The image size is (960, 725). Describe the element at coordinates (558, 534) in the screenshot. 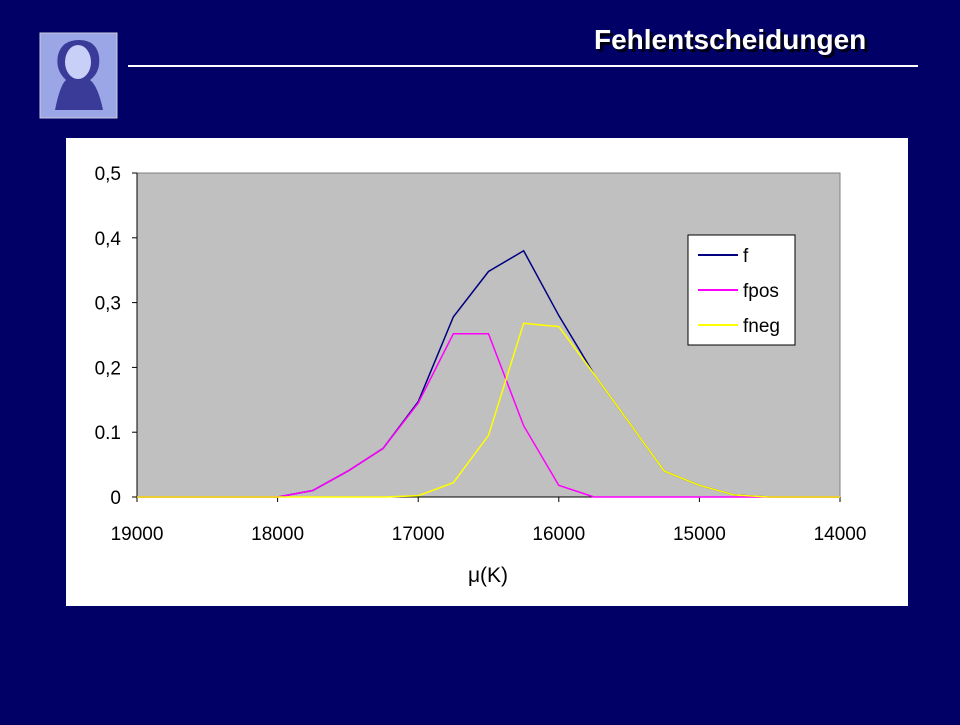

I see `x-tick-label: 16000` at that location.